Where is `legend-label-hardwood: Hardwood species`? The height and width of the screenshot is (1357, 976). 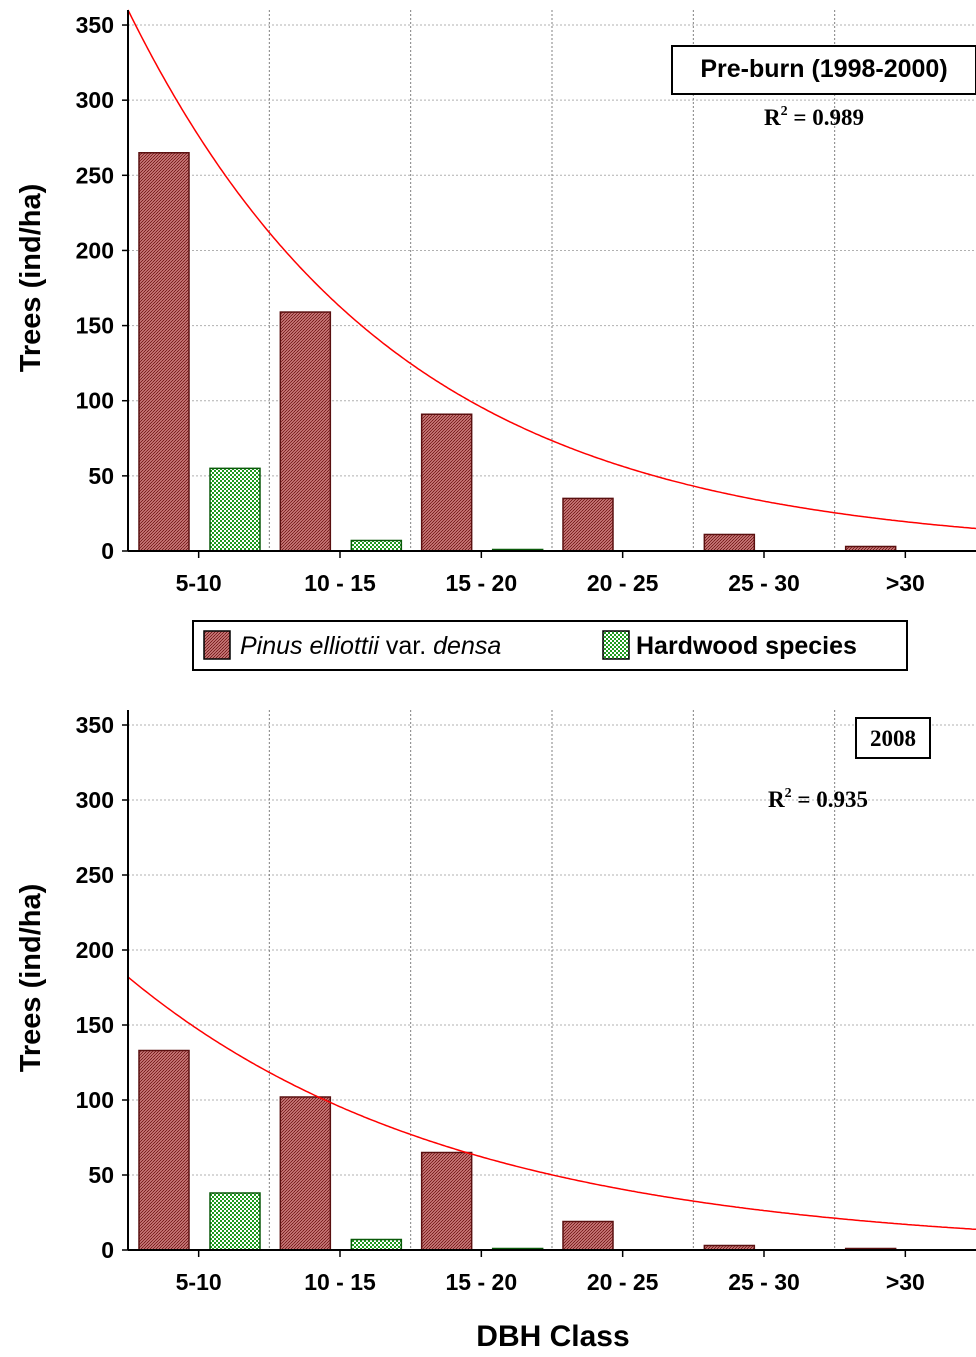 legend-label-hardwood: Hardwood species is located at coordinates (746, 646).